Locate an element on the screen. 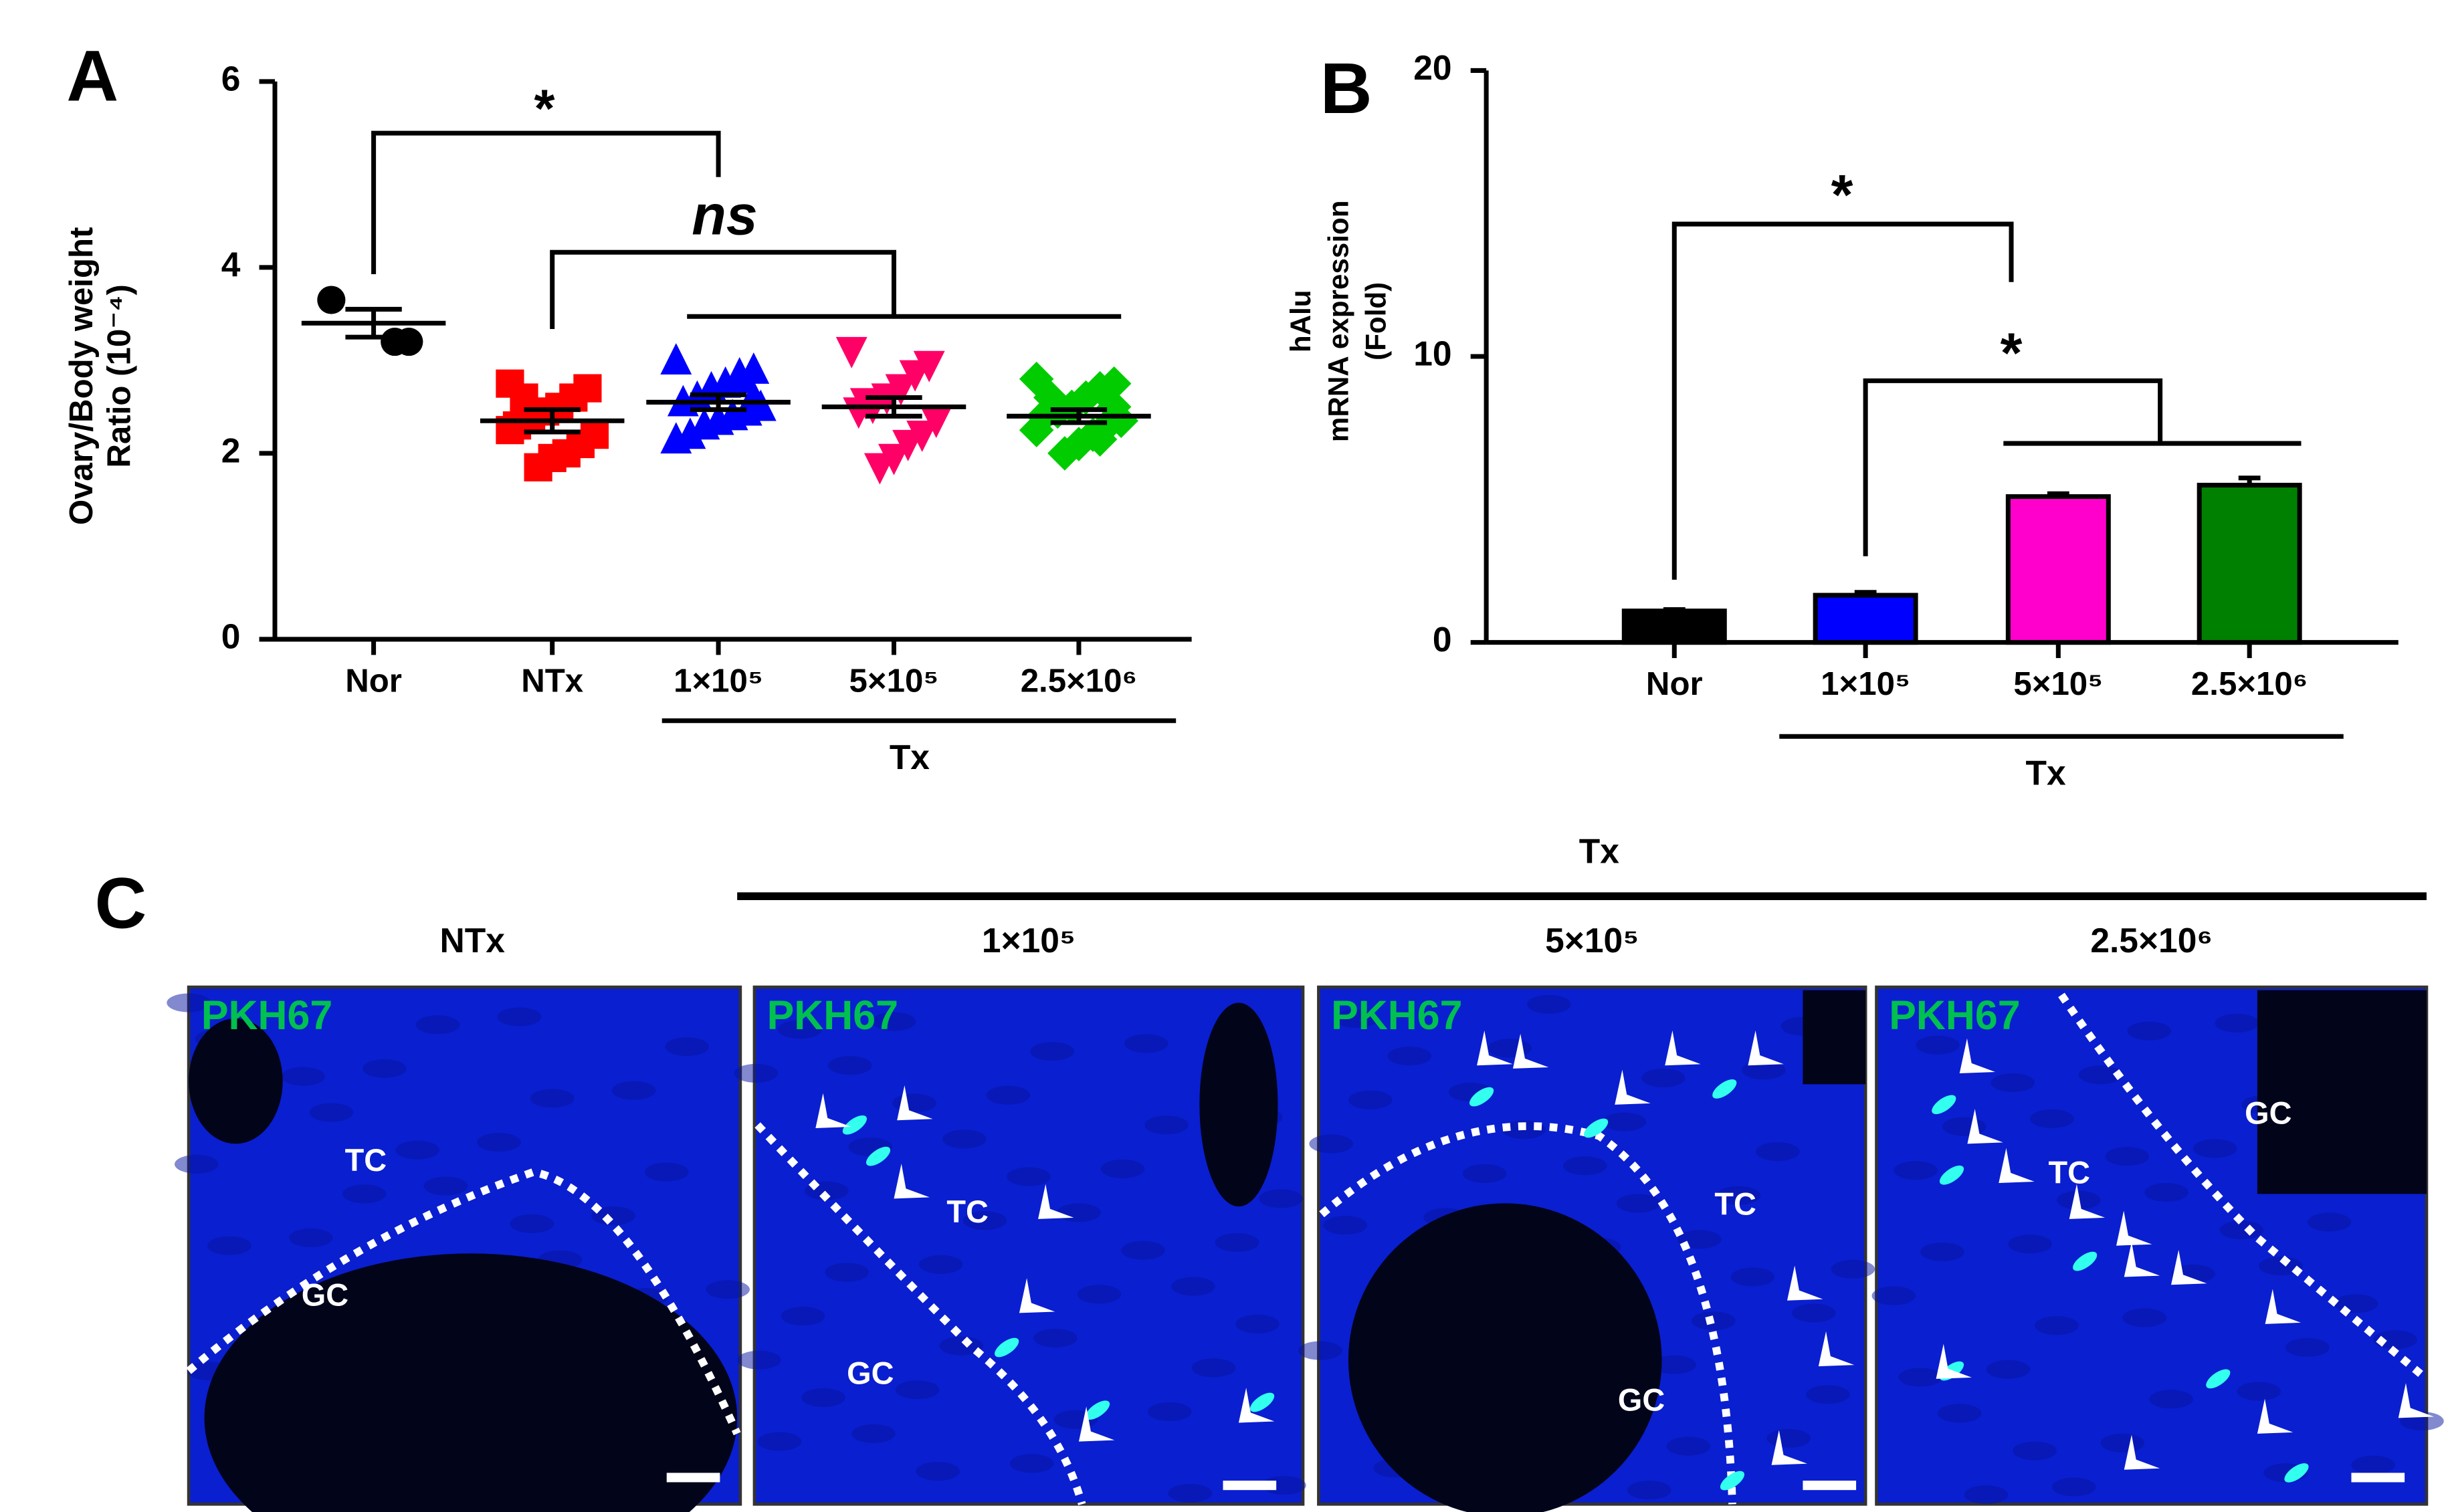 The height and width of the screenshot is (1512, 2446). y-axis-label: (Fold) is located at coordinates (1376, 321).